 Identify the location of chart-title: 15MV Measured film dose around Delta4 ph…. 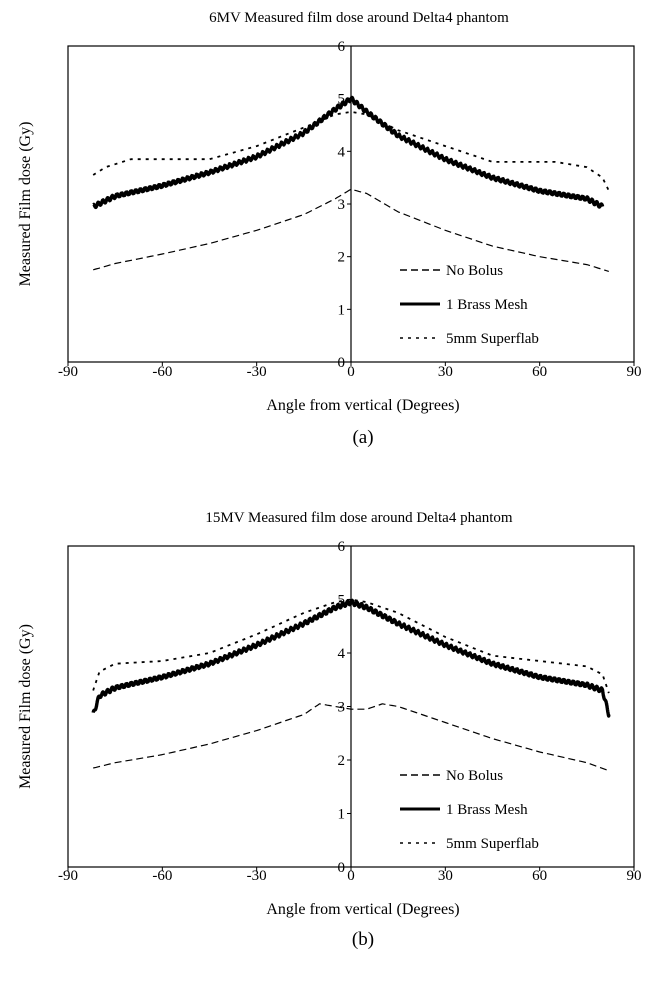
(358, 518).